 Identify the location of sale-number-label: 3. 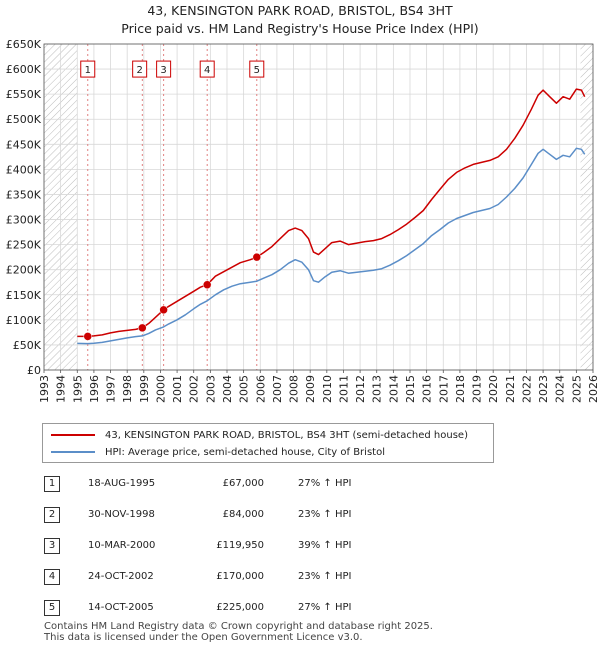
(163, 70).